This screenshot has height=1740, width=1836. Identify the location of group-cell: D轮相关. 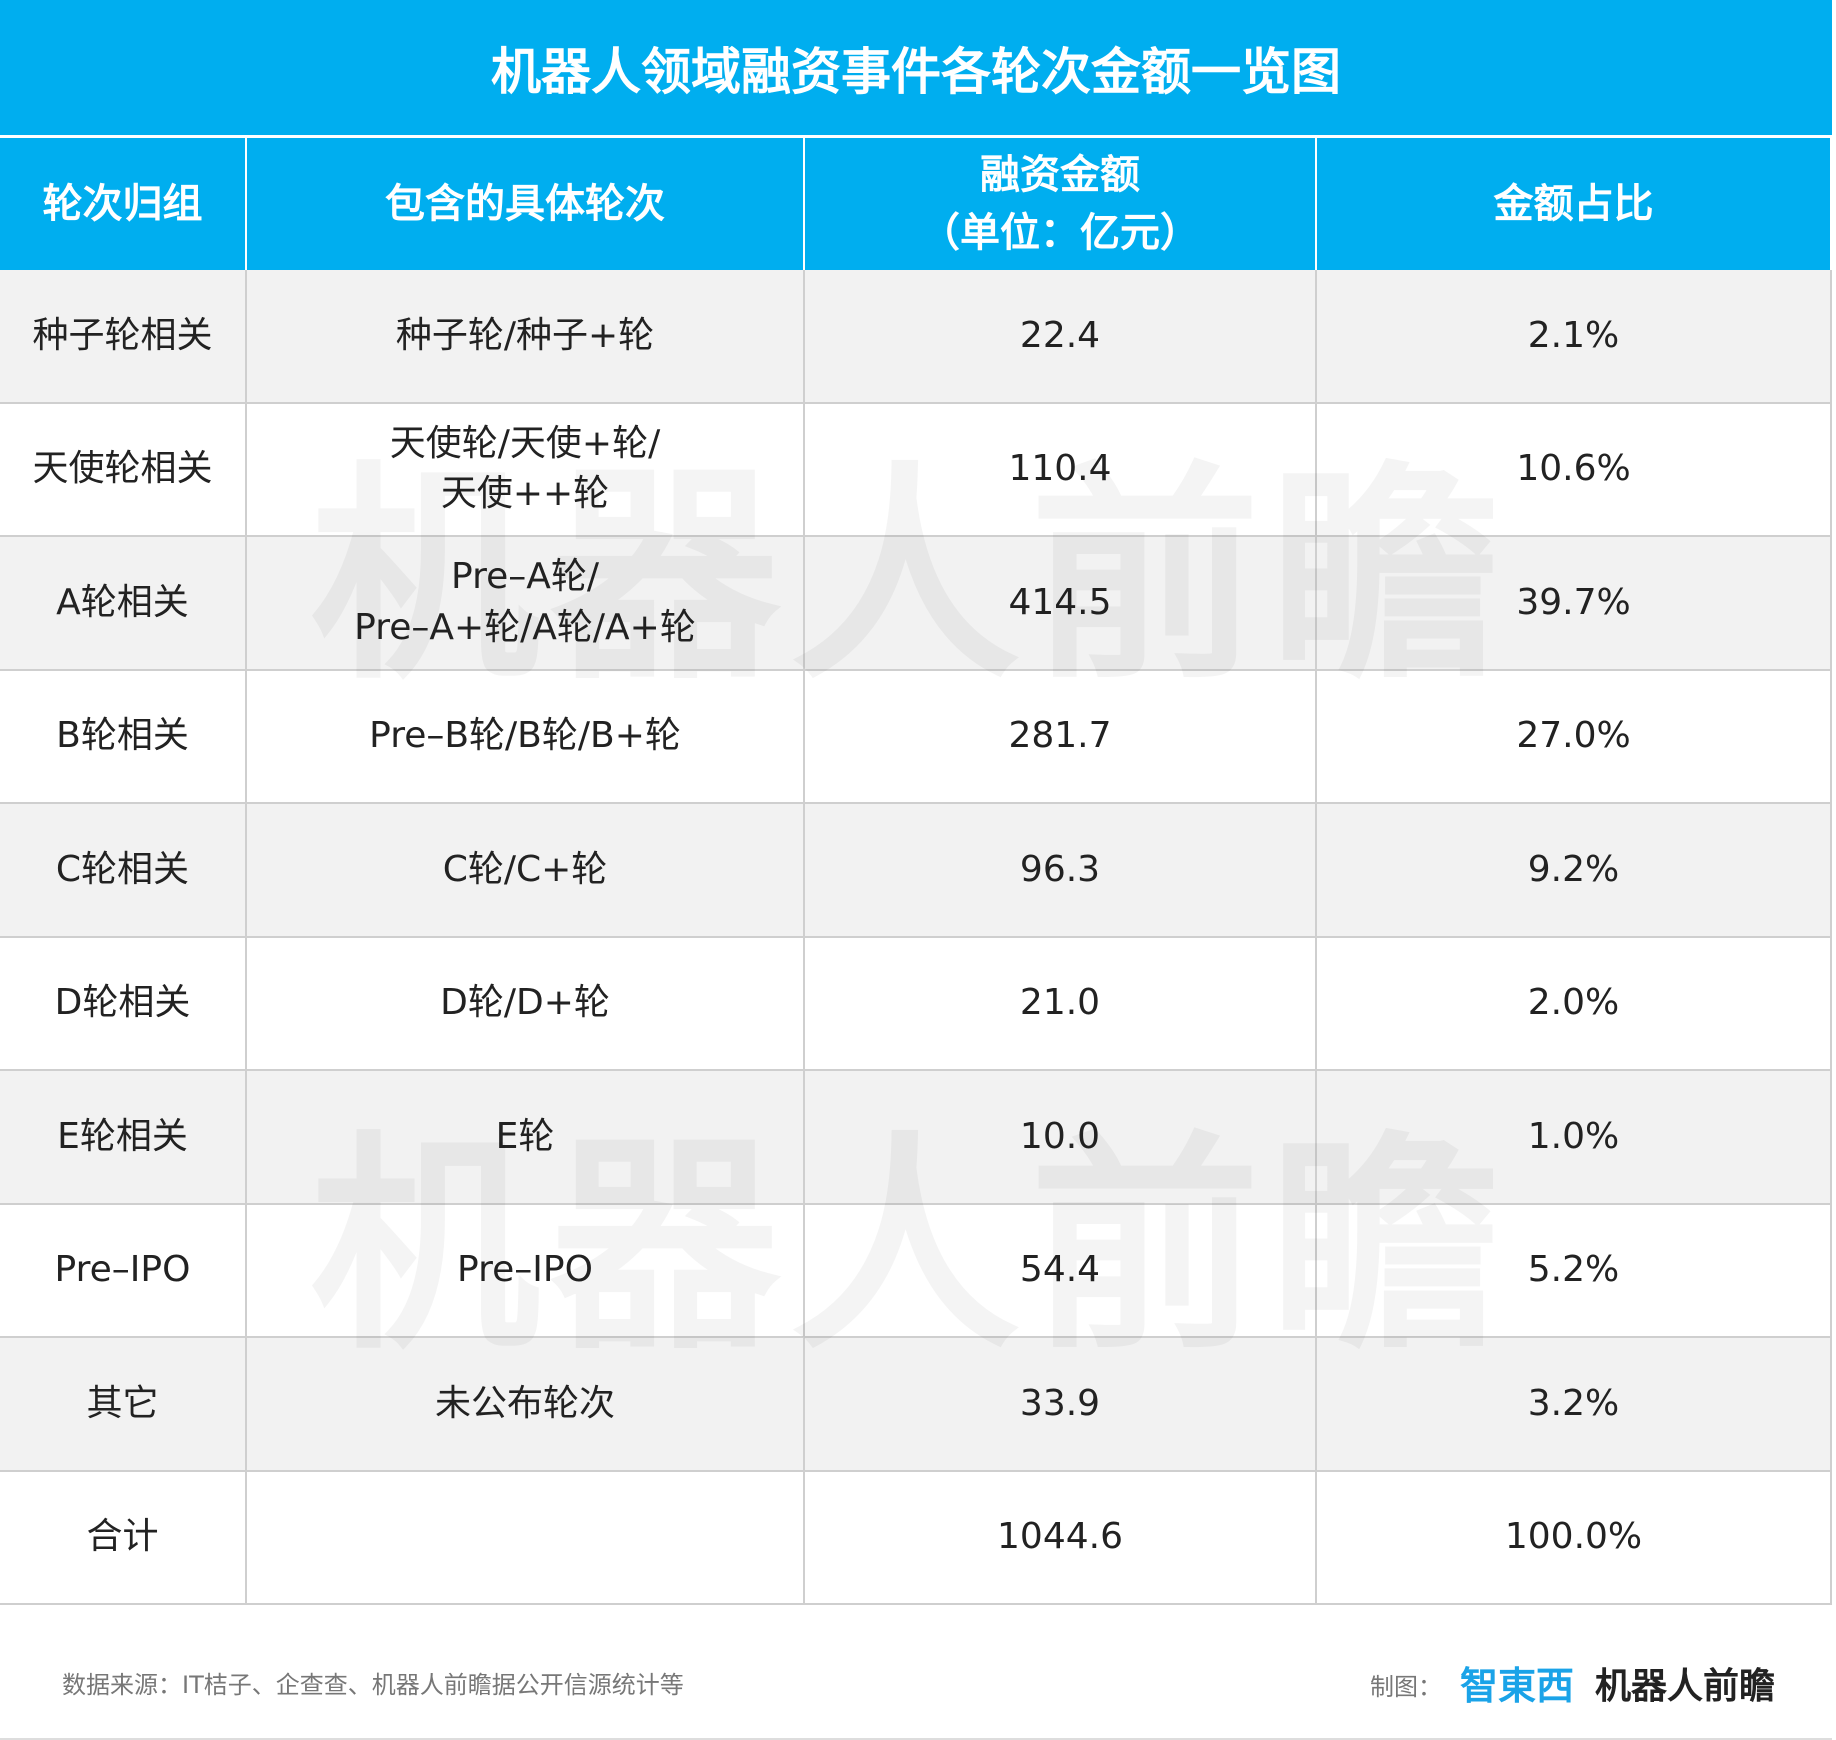
(123, 1004).